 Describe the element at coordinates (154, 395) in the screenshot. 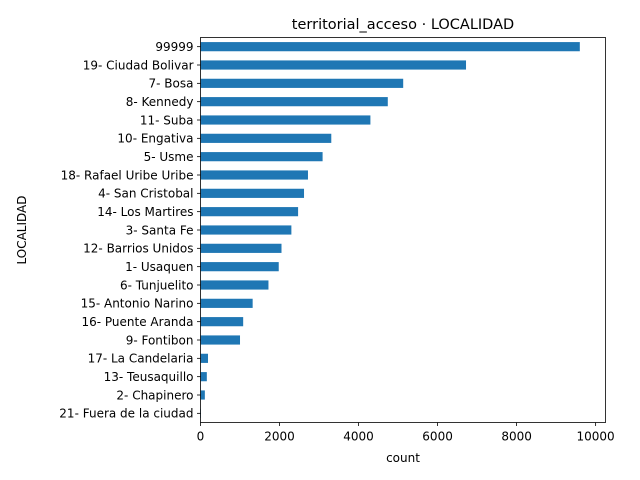

I see `y-tick-label: 2- Chapinero` at that location.